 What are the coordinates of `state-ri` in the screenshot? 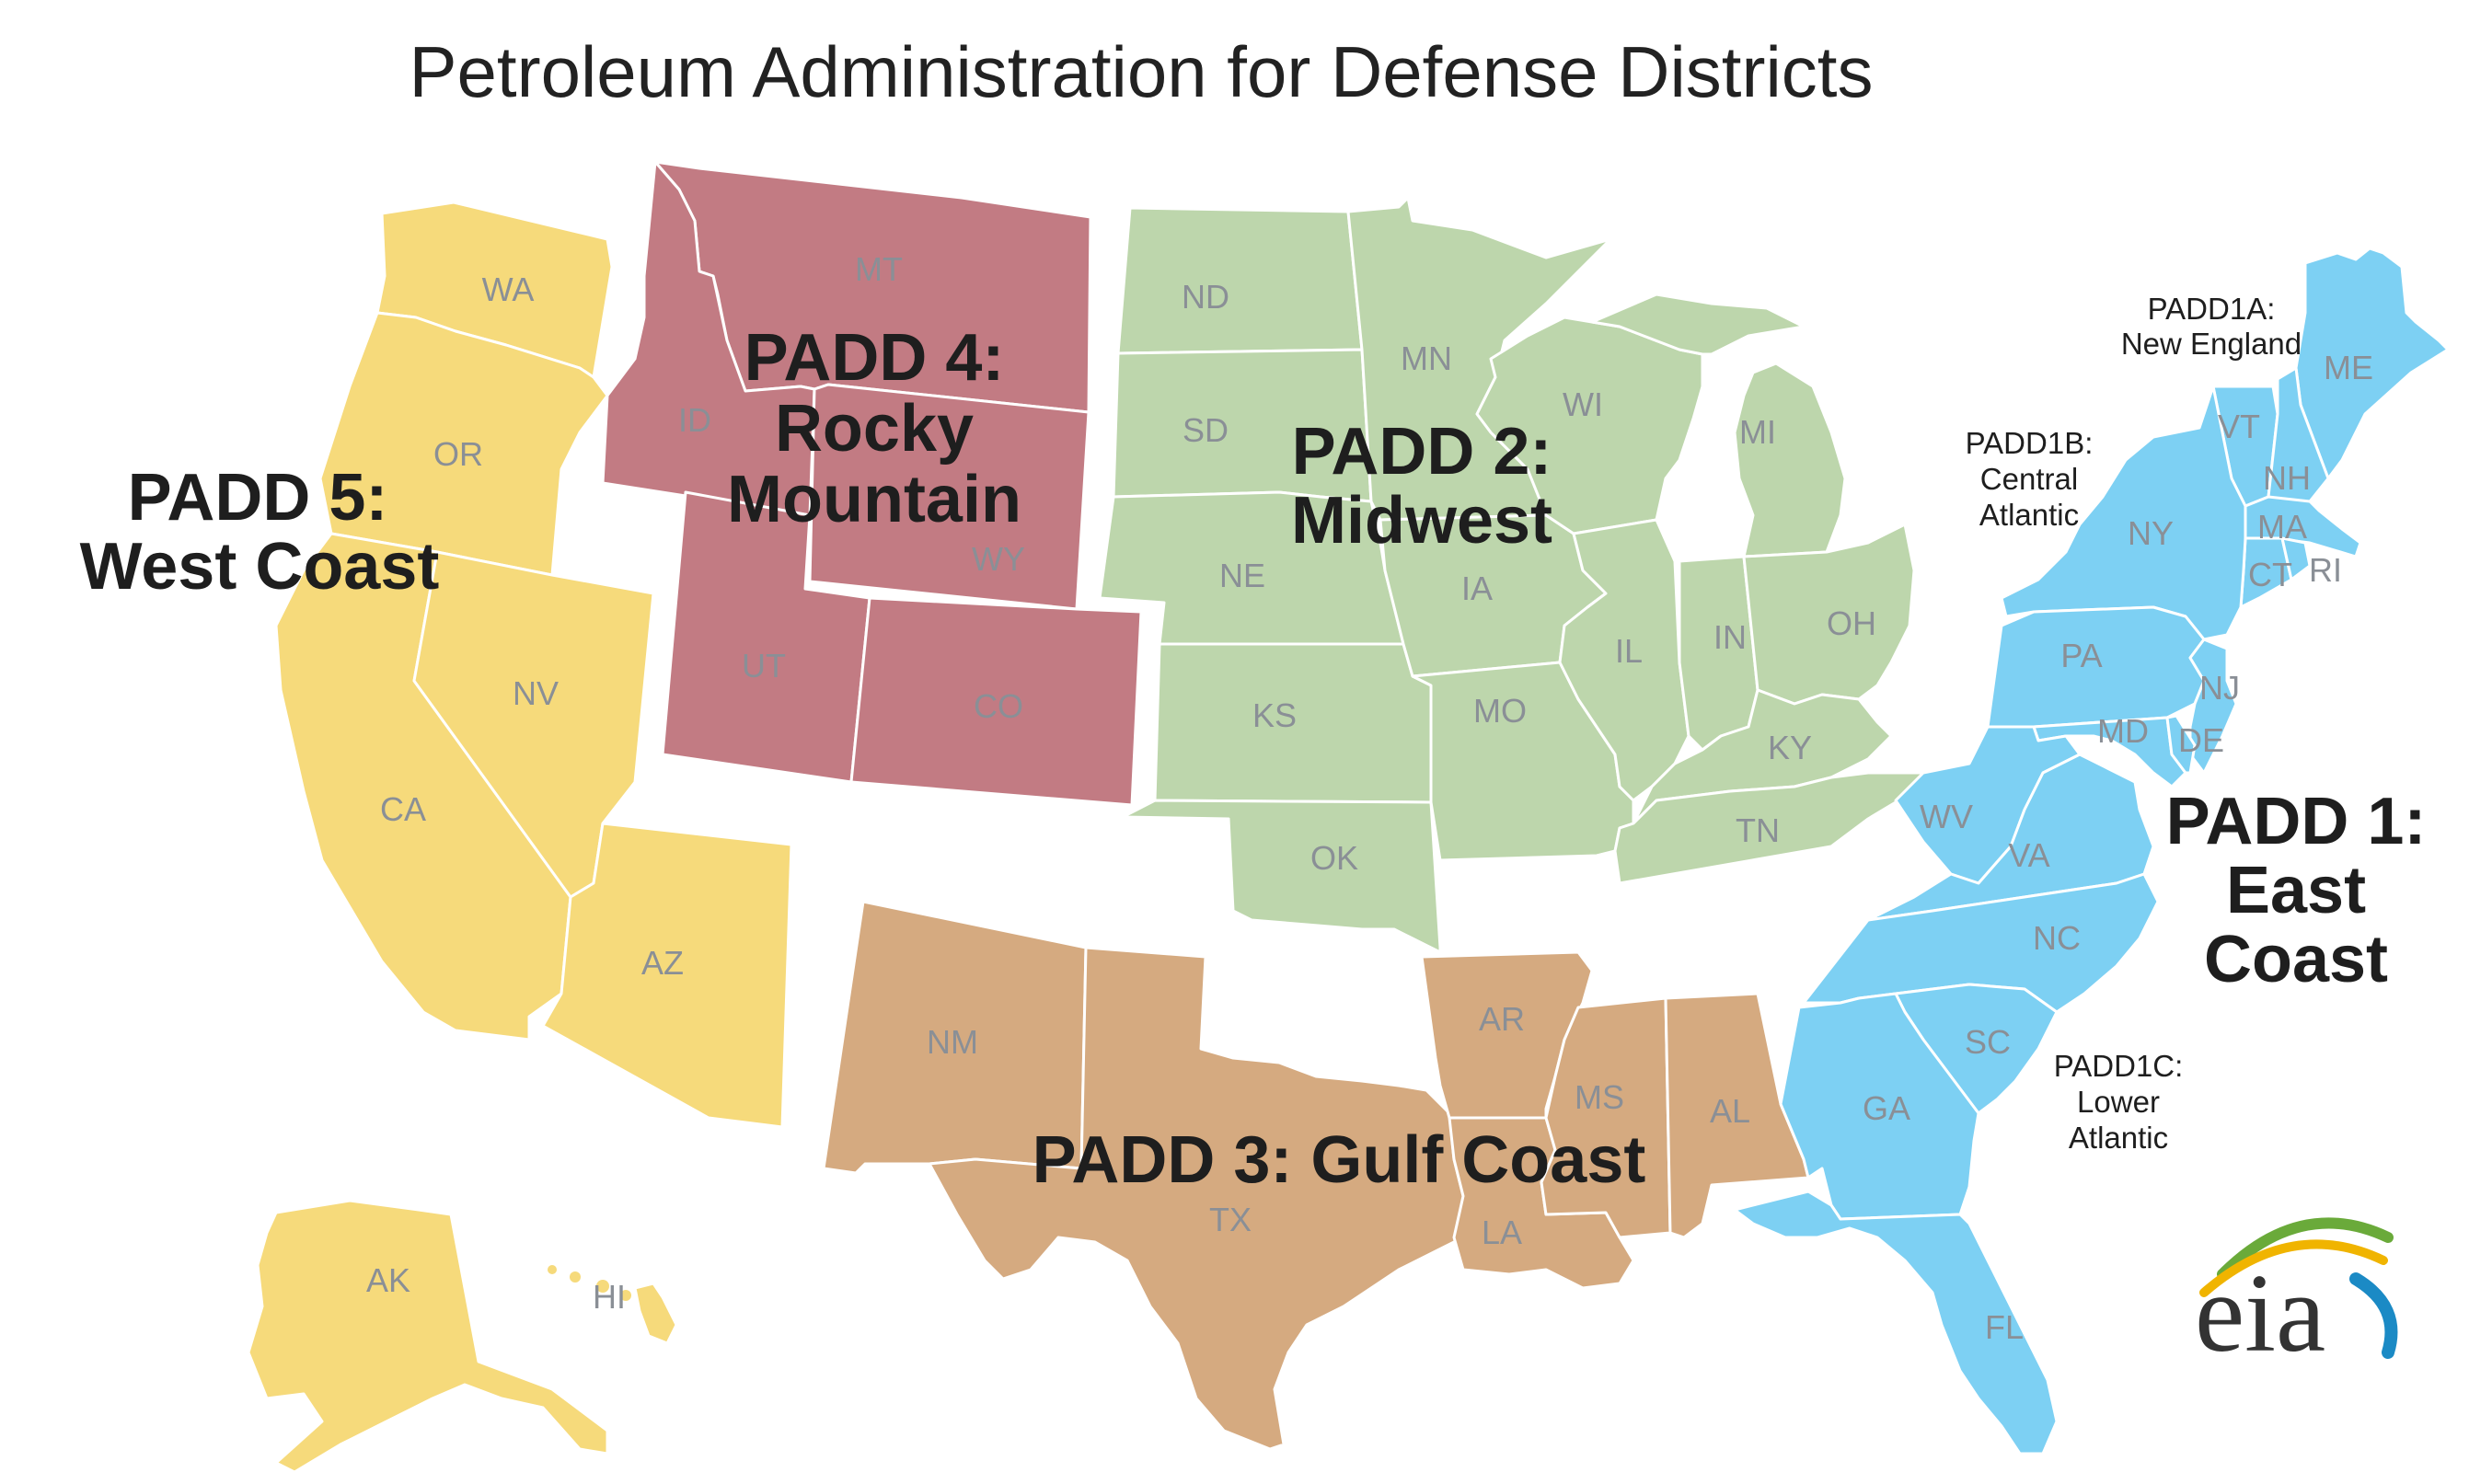 It's located at (2296, 558).